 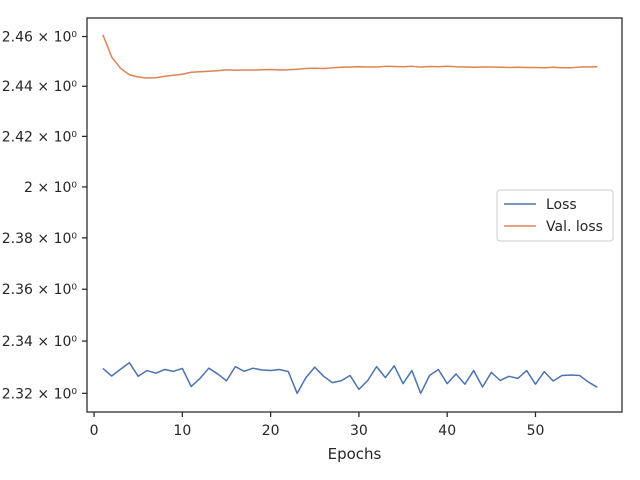 What do you see at coordinates (359, 431) in the screenshot?
I see `x-tick-label: 30` at bounding box center [359, 431].